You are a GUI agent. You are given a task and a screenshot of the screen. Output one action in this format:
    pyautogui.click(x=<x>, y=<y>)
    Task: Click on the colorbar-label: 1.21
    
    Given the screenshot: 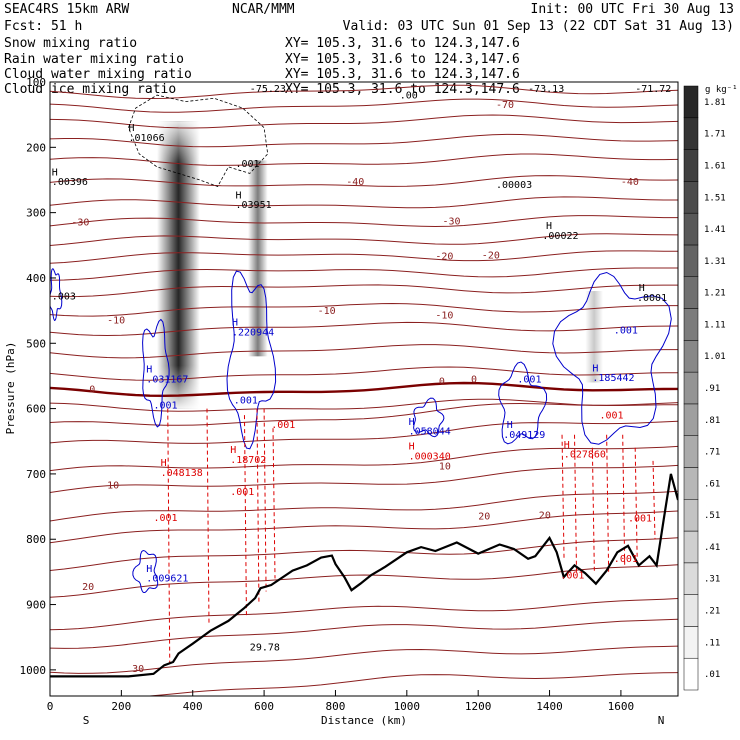 What is the action you would take?
    pyautogui.click(x=715, y=294)
    